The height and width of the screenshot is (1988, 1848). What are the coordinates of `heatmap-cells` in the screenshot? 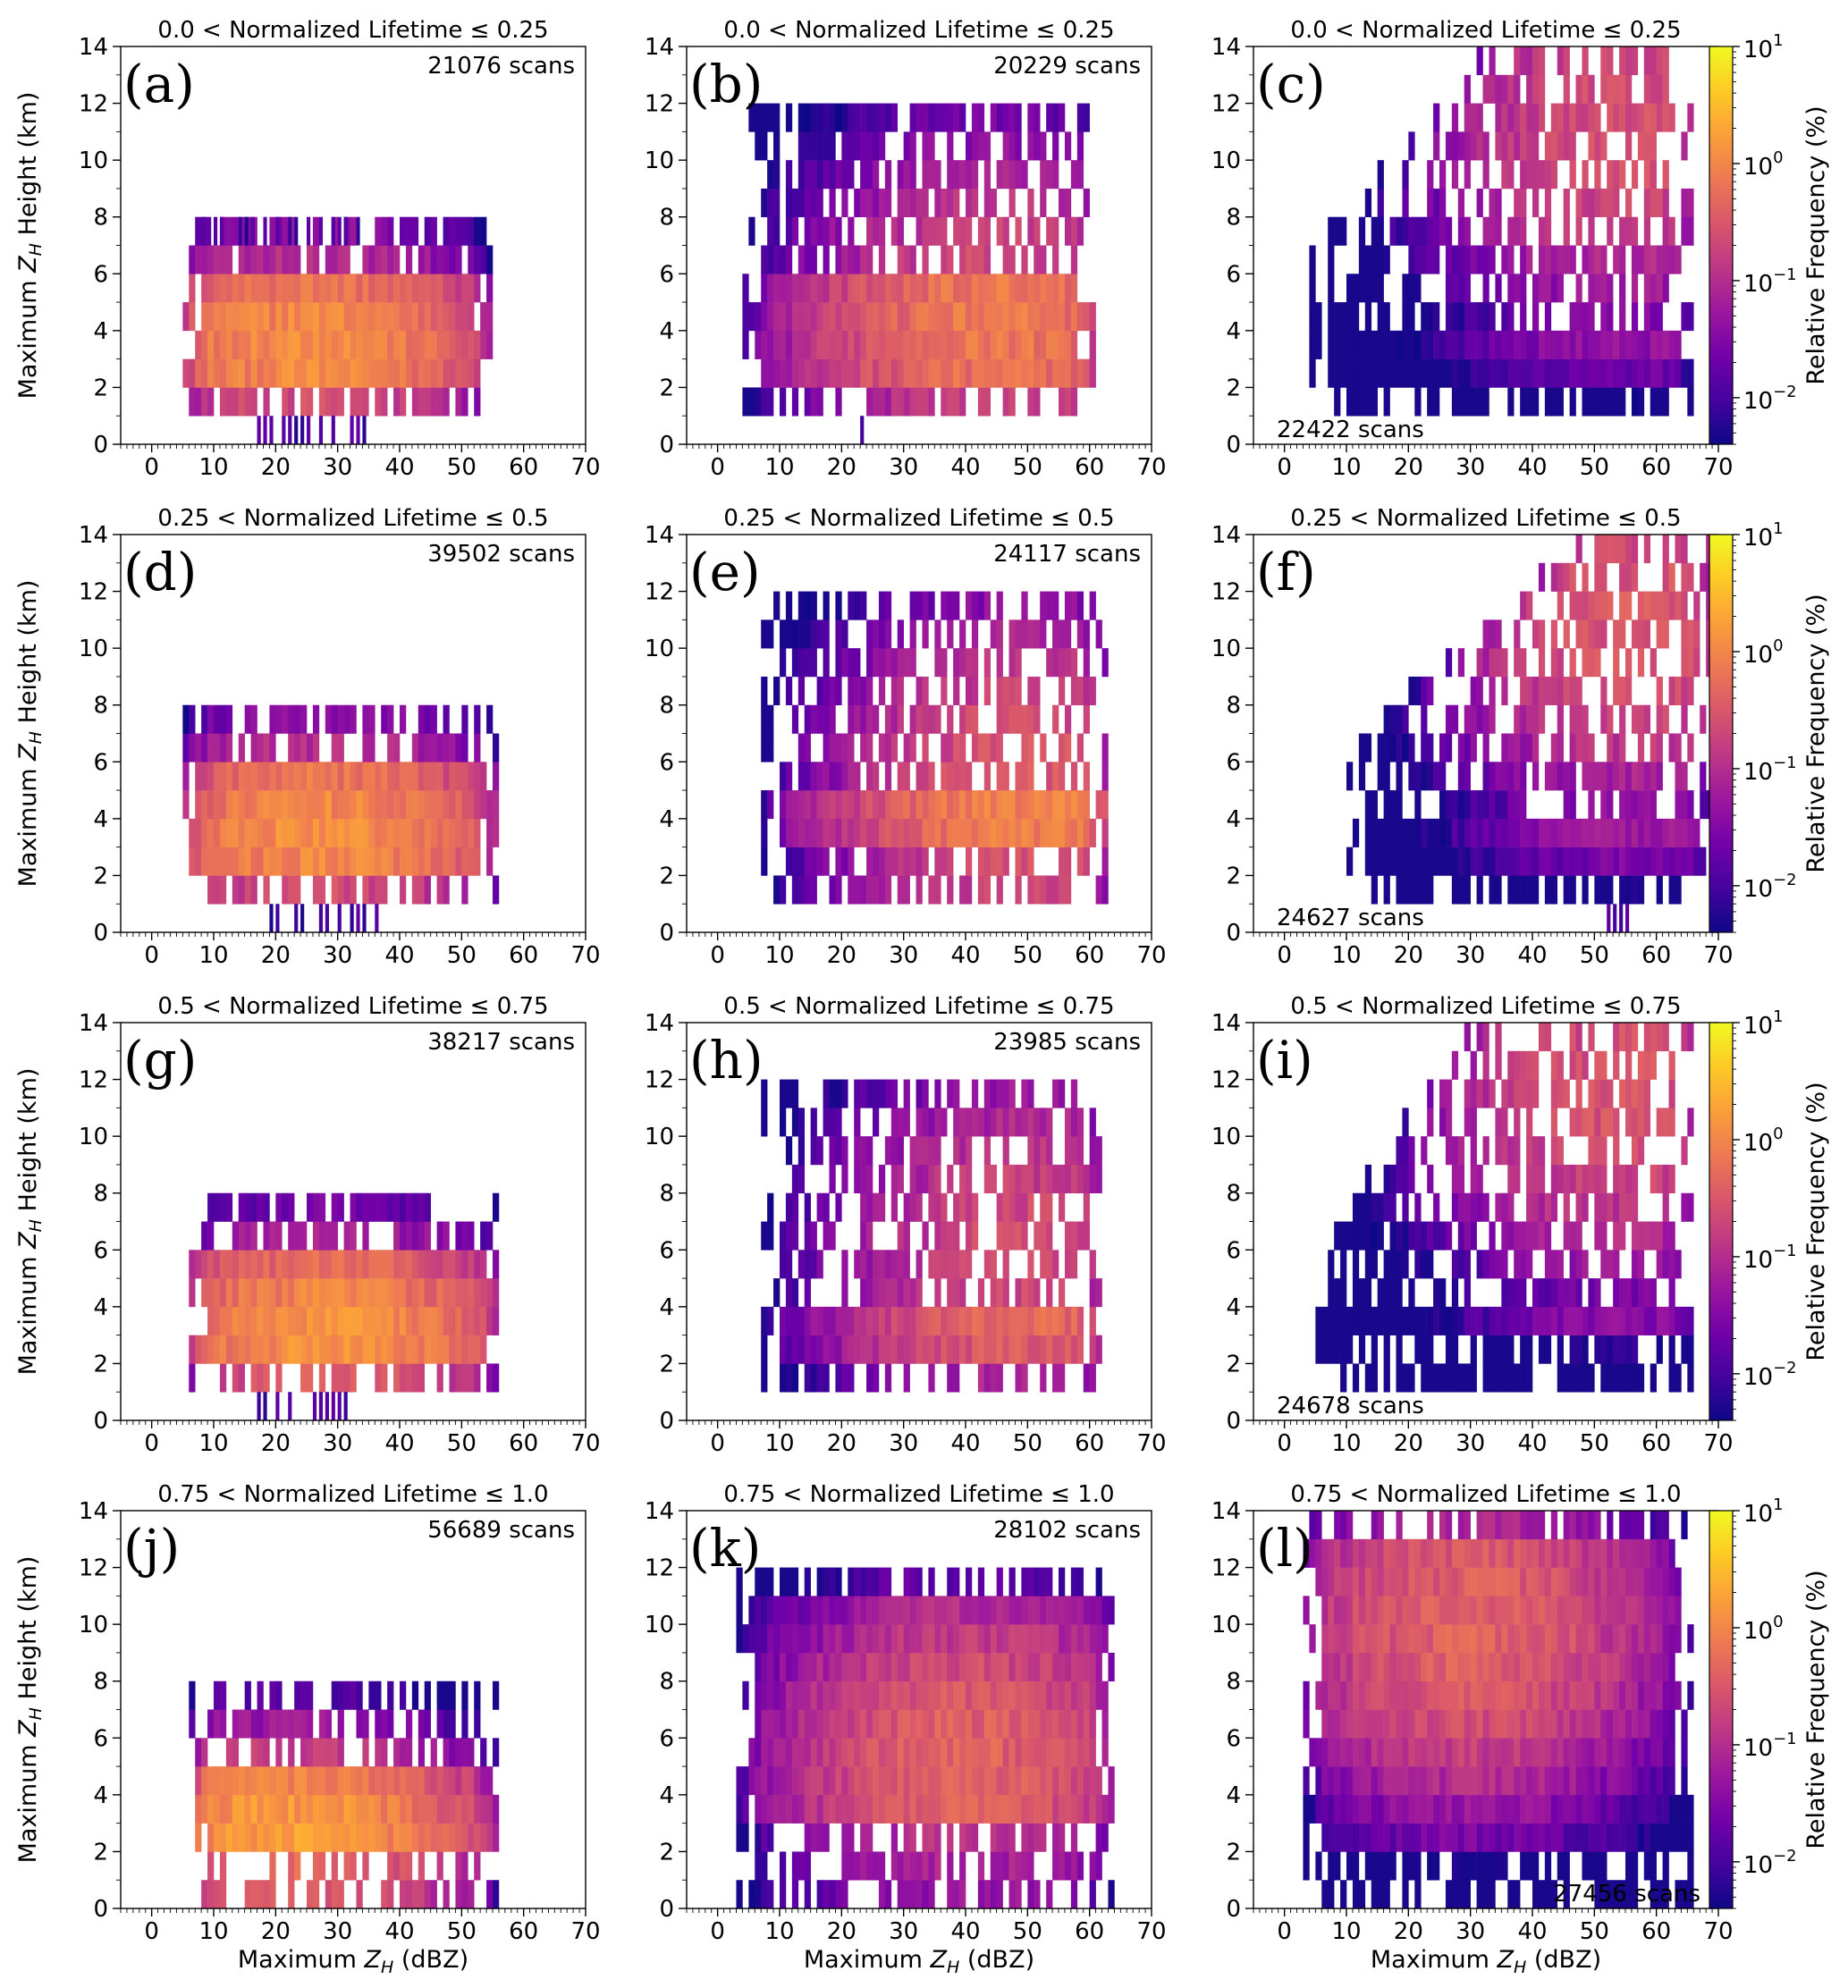 It's located at (919, 273).